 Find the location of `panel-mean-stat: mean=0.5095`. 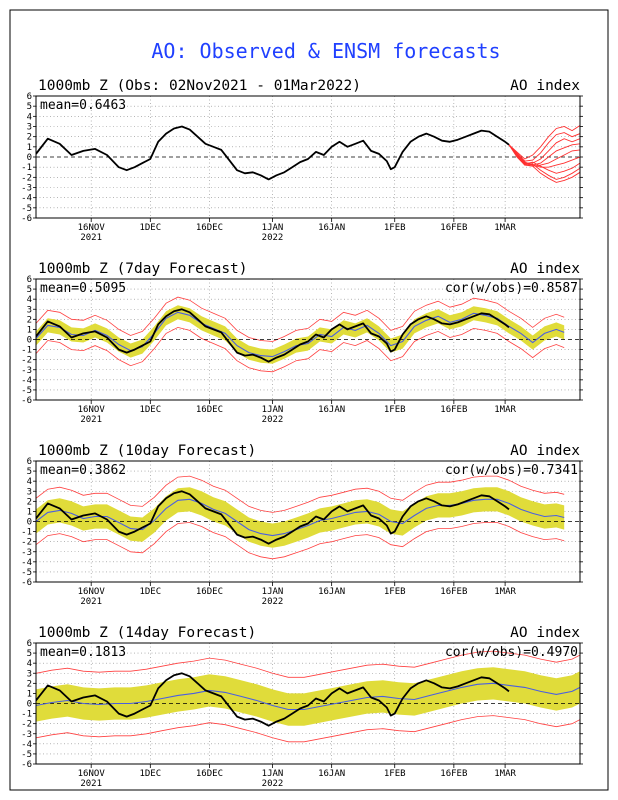

panel-mean-stat: mean=0.5095 is located at coordinates (83, 288).